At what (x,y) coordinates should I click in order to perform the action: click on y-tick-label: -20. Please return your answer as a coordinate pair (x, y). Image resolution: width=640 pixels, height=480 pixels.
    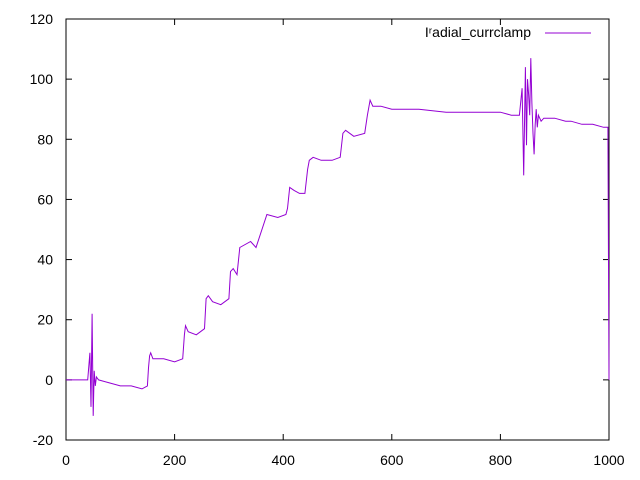
    Looking at the image, I should click on (43, 440).